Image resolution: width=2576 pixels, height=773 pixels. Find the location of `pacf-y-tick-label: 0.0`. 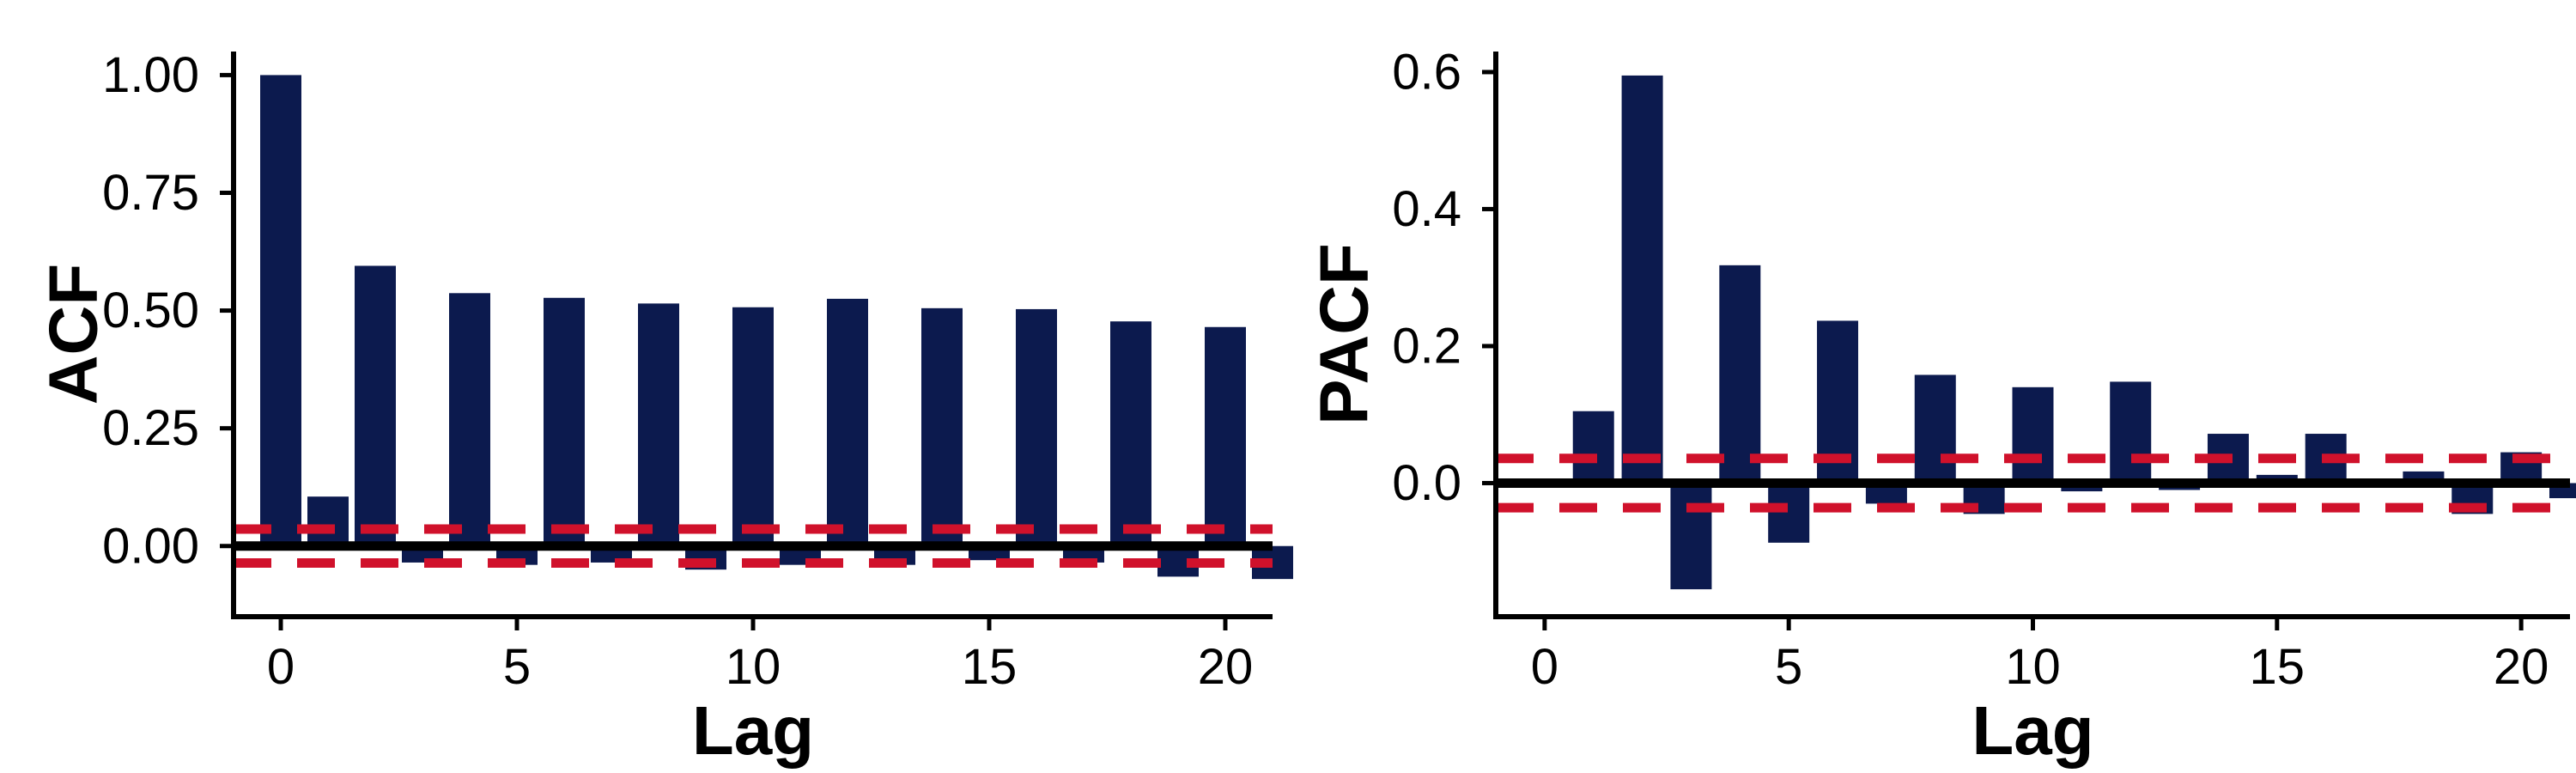

pacf-y-tick-label: 0.0 is located at coordinates (1426, 483).